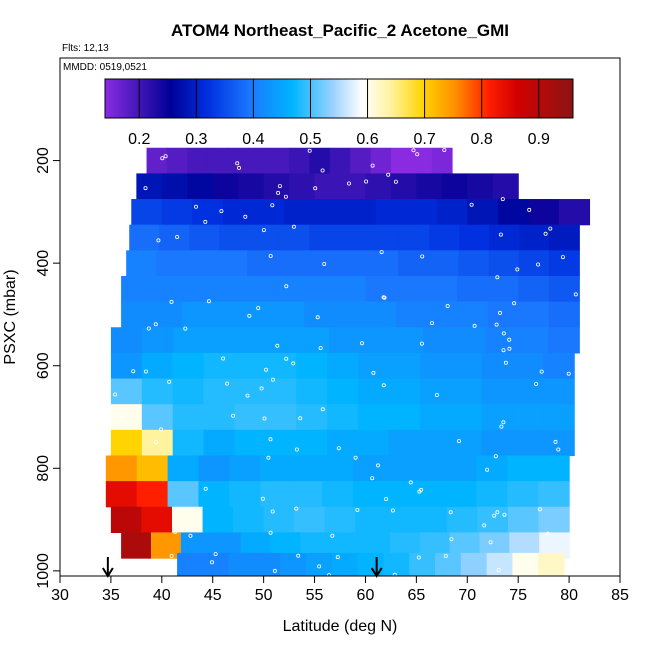 This screenshot has width=650, height=650. What do you see at coordinates (139, 139) in the screenshot?
I see `colorbar-label: 0.2` at bounding box center [139, 139].